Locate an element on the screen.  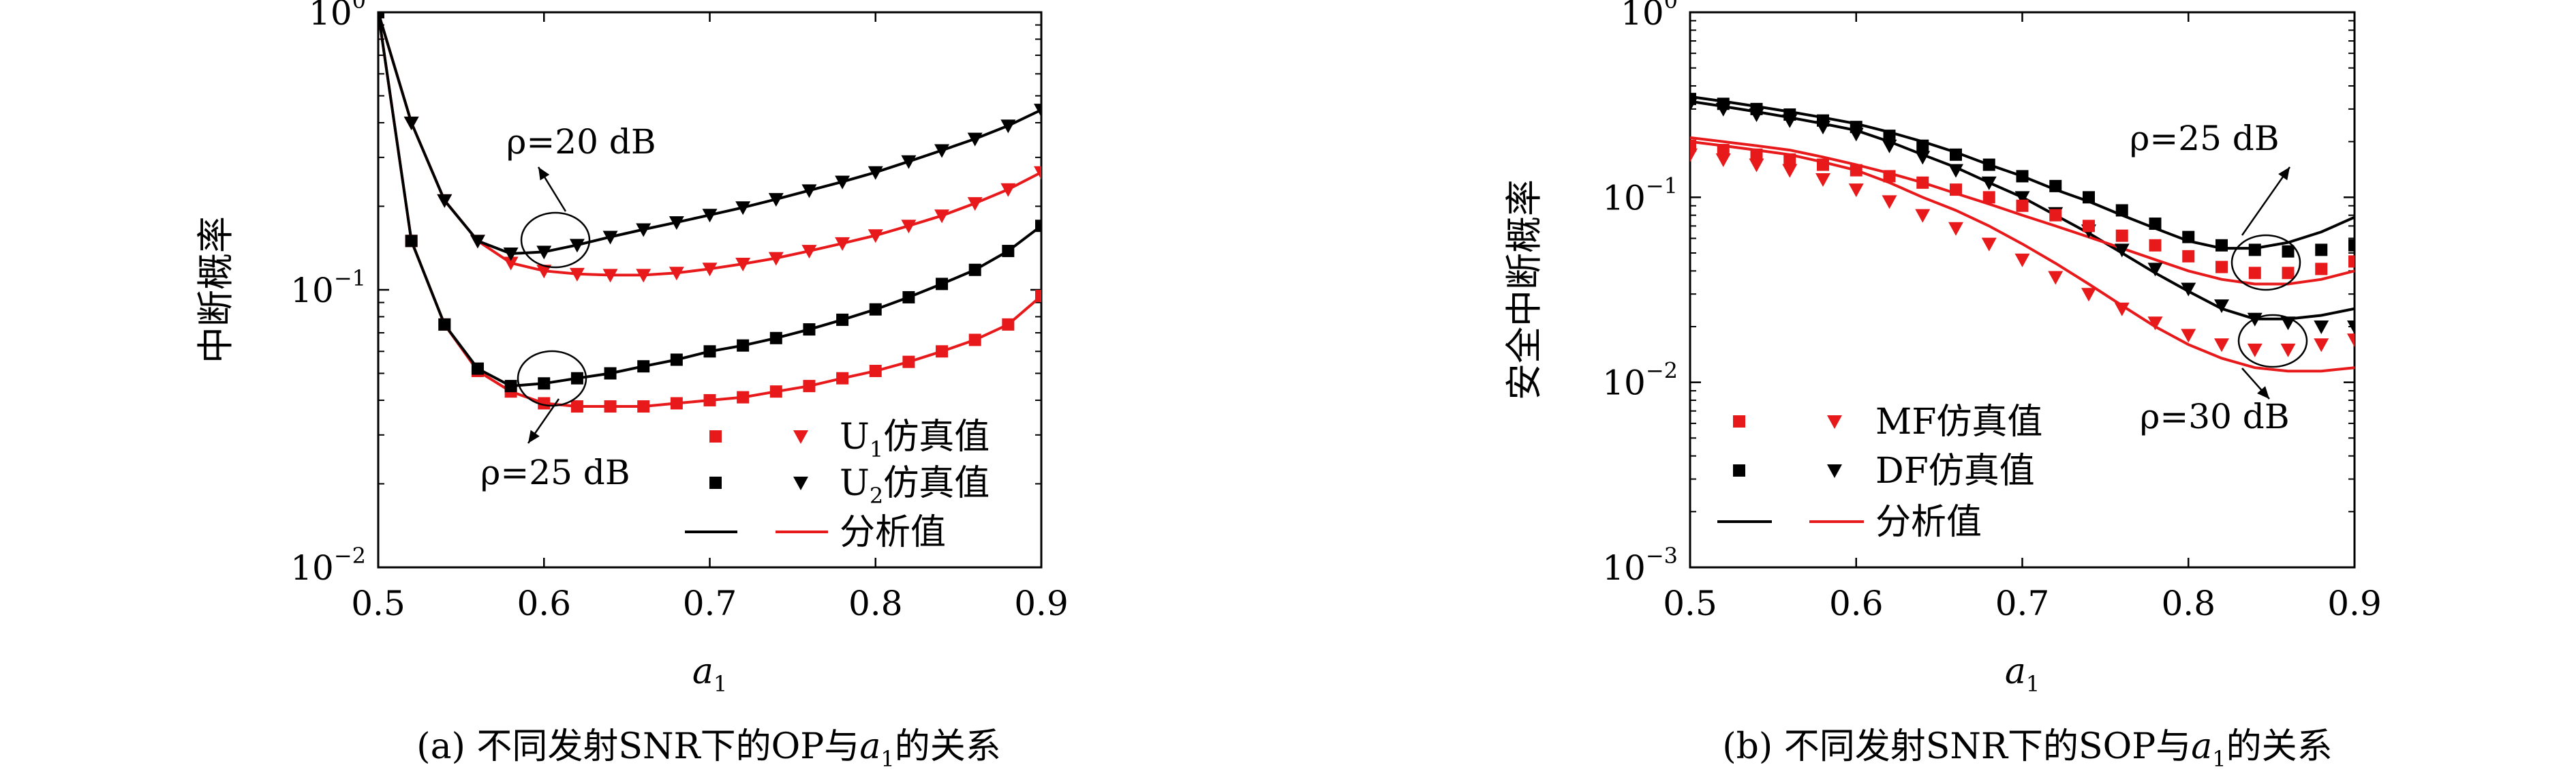
legend-label: U1仿真值 is located at coordinates (915, 439).